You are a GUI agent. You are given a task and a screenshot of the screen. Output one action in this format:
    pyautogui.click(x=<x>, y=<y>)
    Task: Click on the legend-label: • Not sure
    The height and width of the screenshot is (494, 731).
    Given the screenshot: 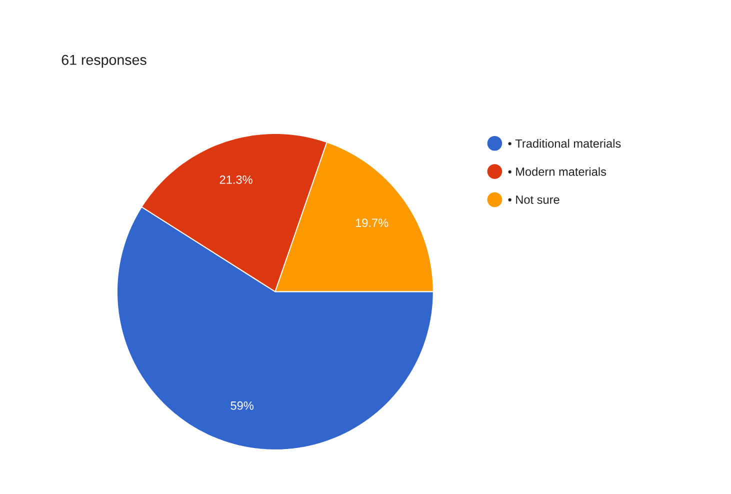 What is the action you would take?
    pyautogui.click(x=534, y=199)
    